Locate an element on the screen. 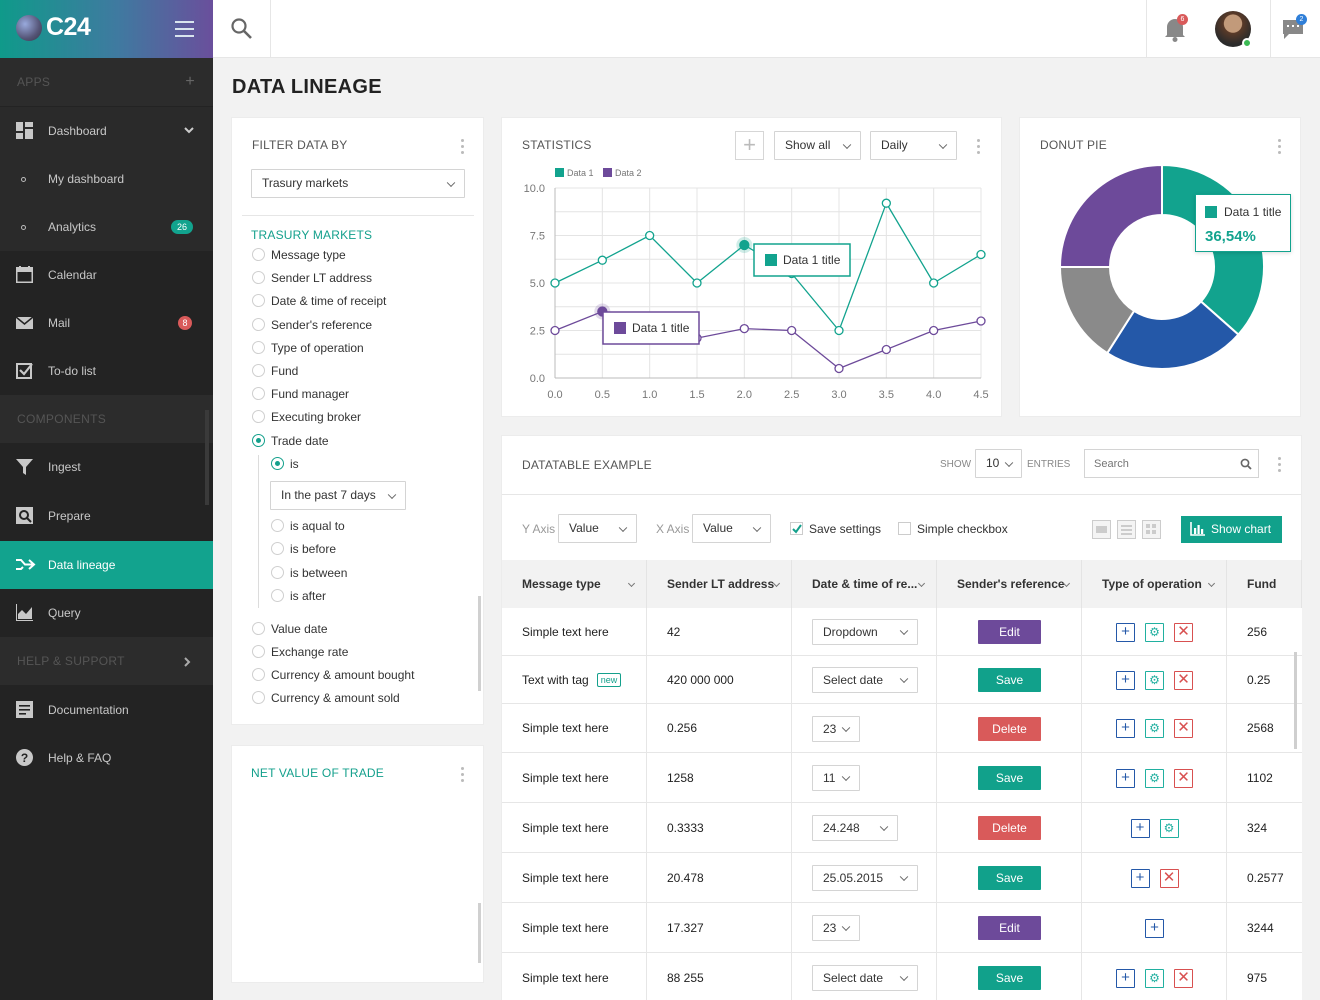  save-settings-checkbox is located at coordinates (796, 528).